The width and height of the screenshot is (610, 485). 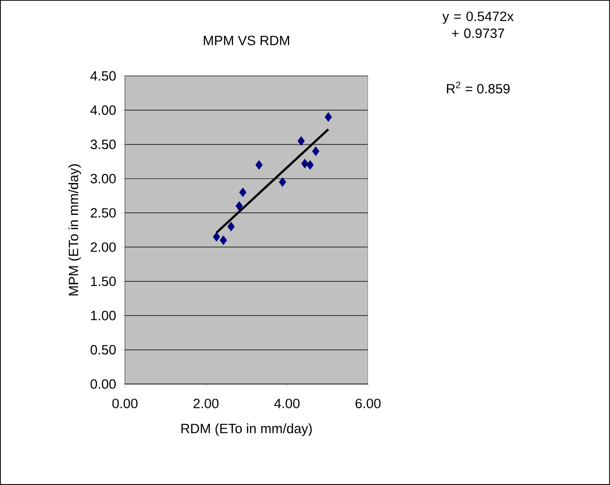 I want to click on chart-title: MPM VS RDM, so click(x=247, y=41).